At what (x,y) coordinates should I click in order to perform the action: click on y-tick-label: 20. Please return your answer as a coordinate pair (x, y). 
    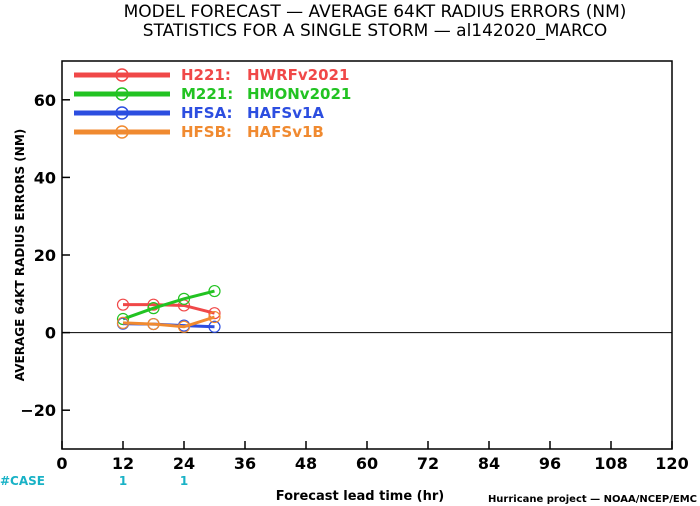
    Looking at the image, I should click on (45, 255).